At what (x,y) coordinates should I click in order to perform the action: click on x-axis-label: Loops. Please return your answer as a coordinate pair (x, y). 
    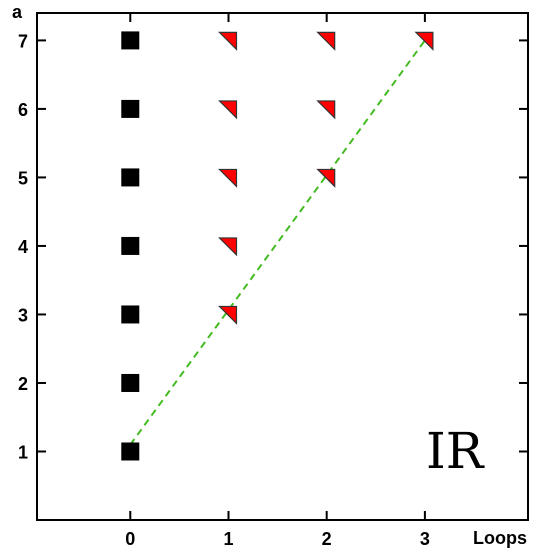
    Looking at the image, I should click on (500, 538).